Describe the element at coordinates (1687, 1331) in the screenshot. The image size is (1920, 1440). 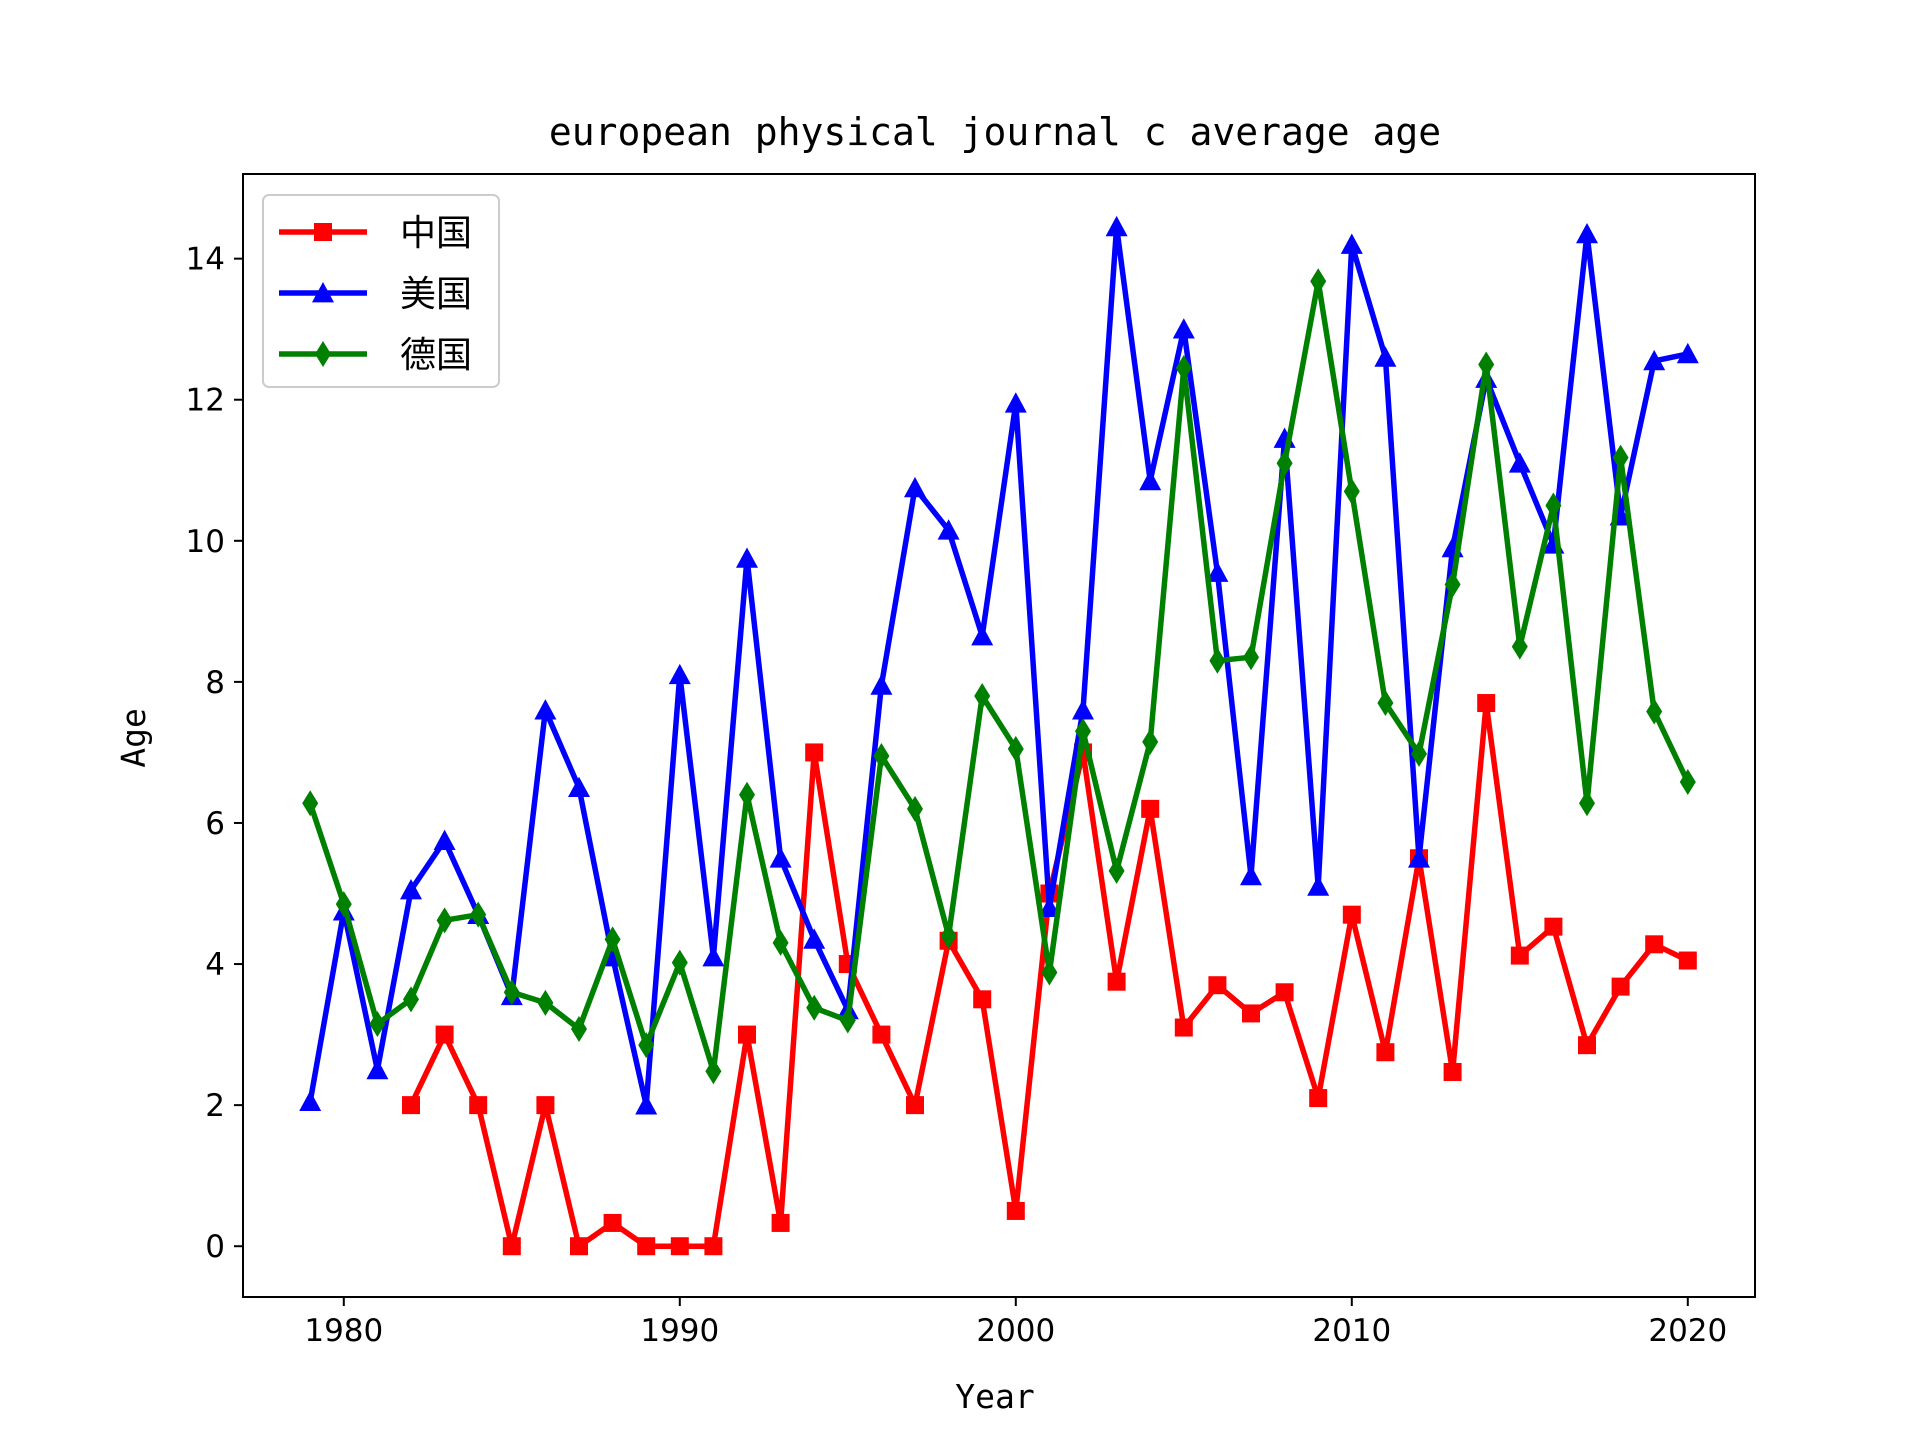
I see `x-tick-label: 2020` at that location.